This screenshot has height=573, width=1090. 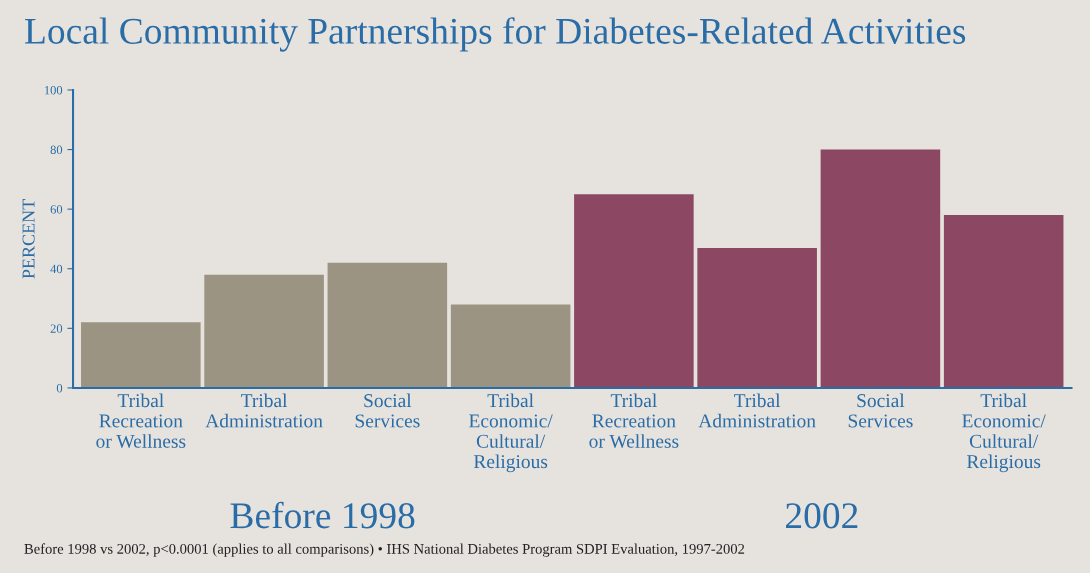 I want to click on y-tick-label: 60, so click(x=56, y=209).